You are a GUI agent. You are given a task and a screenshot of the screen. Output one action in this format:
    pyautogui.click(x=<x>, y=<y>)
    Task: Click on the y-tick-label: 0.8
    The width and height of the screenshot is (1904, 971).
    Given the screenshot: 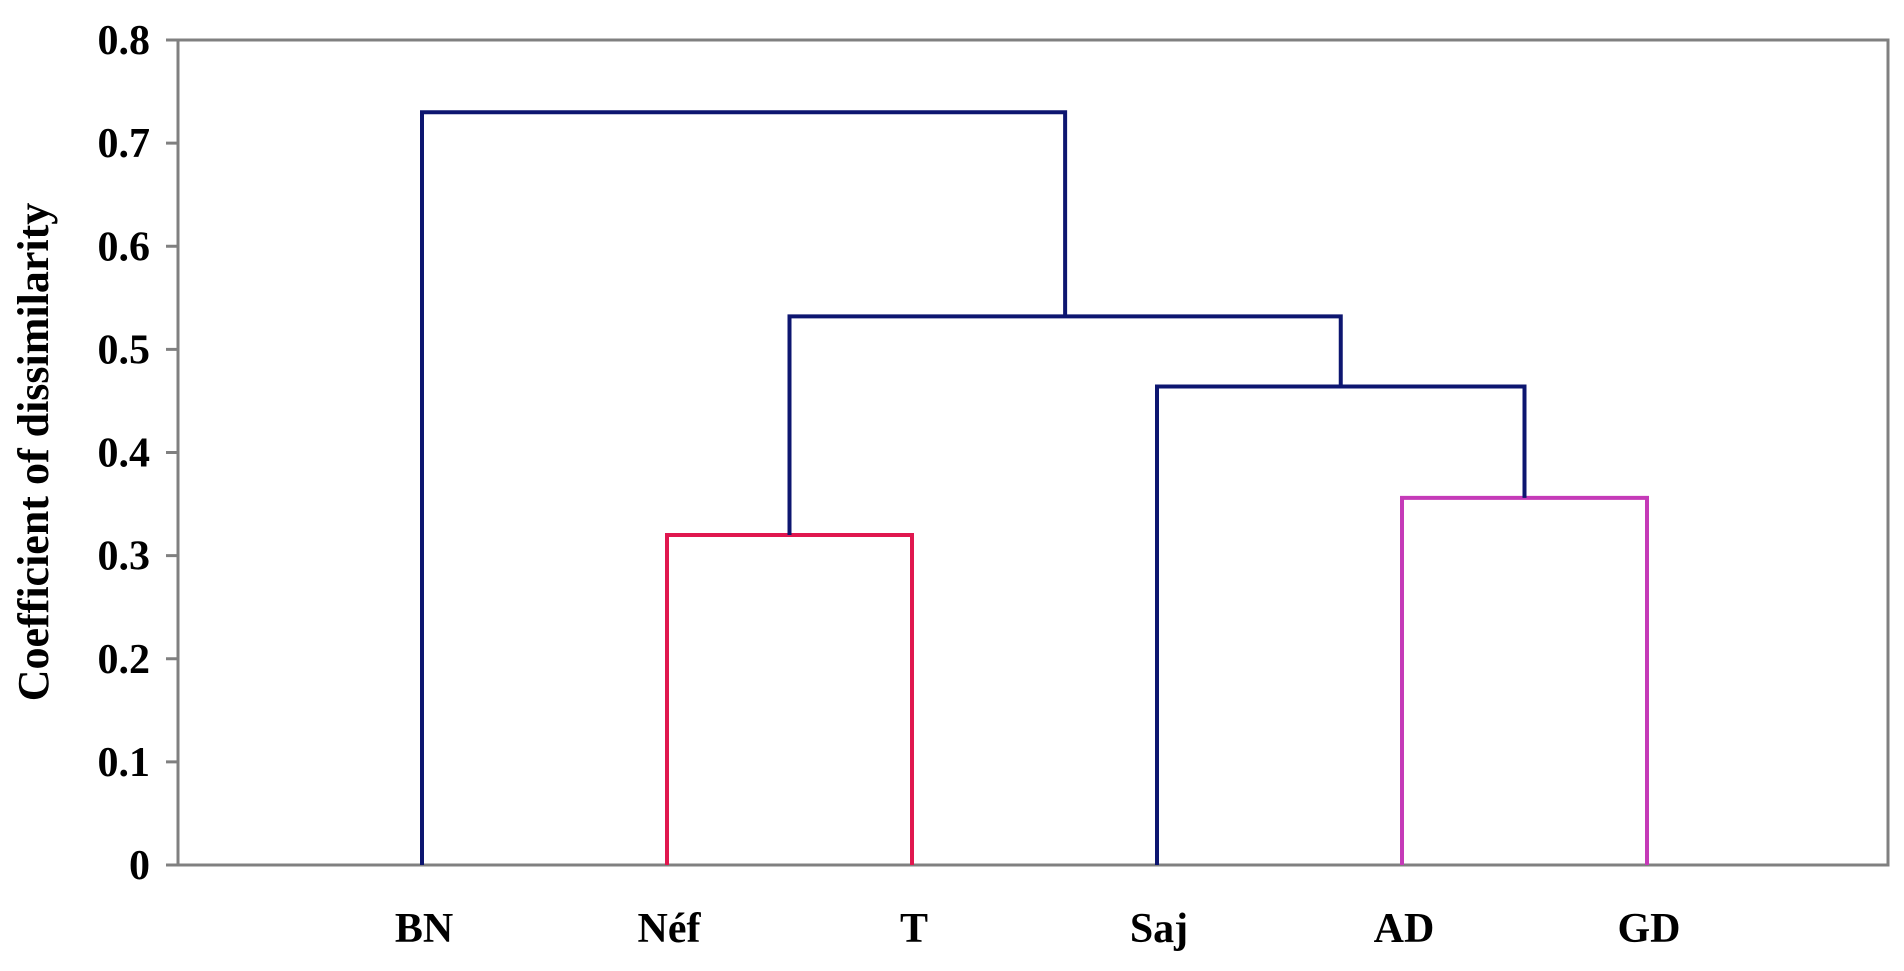 What is the action you would take?
    pyautogui.click(x=124, y=41)
    